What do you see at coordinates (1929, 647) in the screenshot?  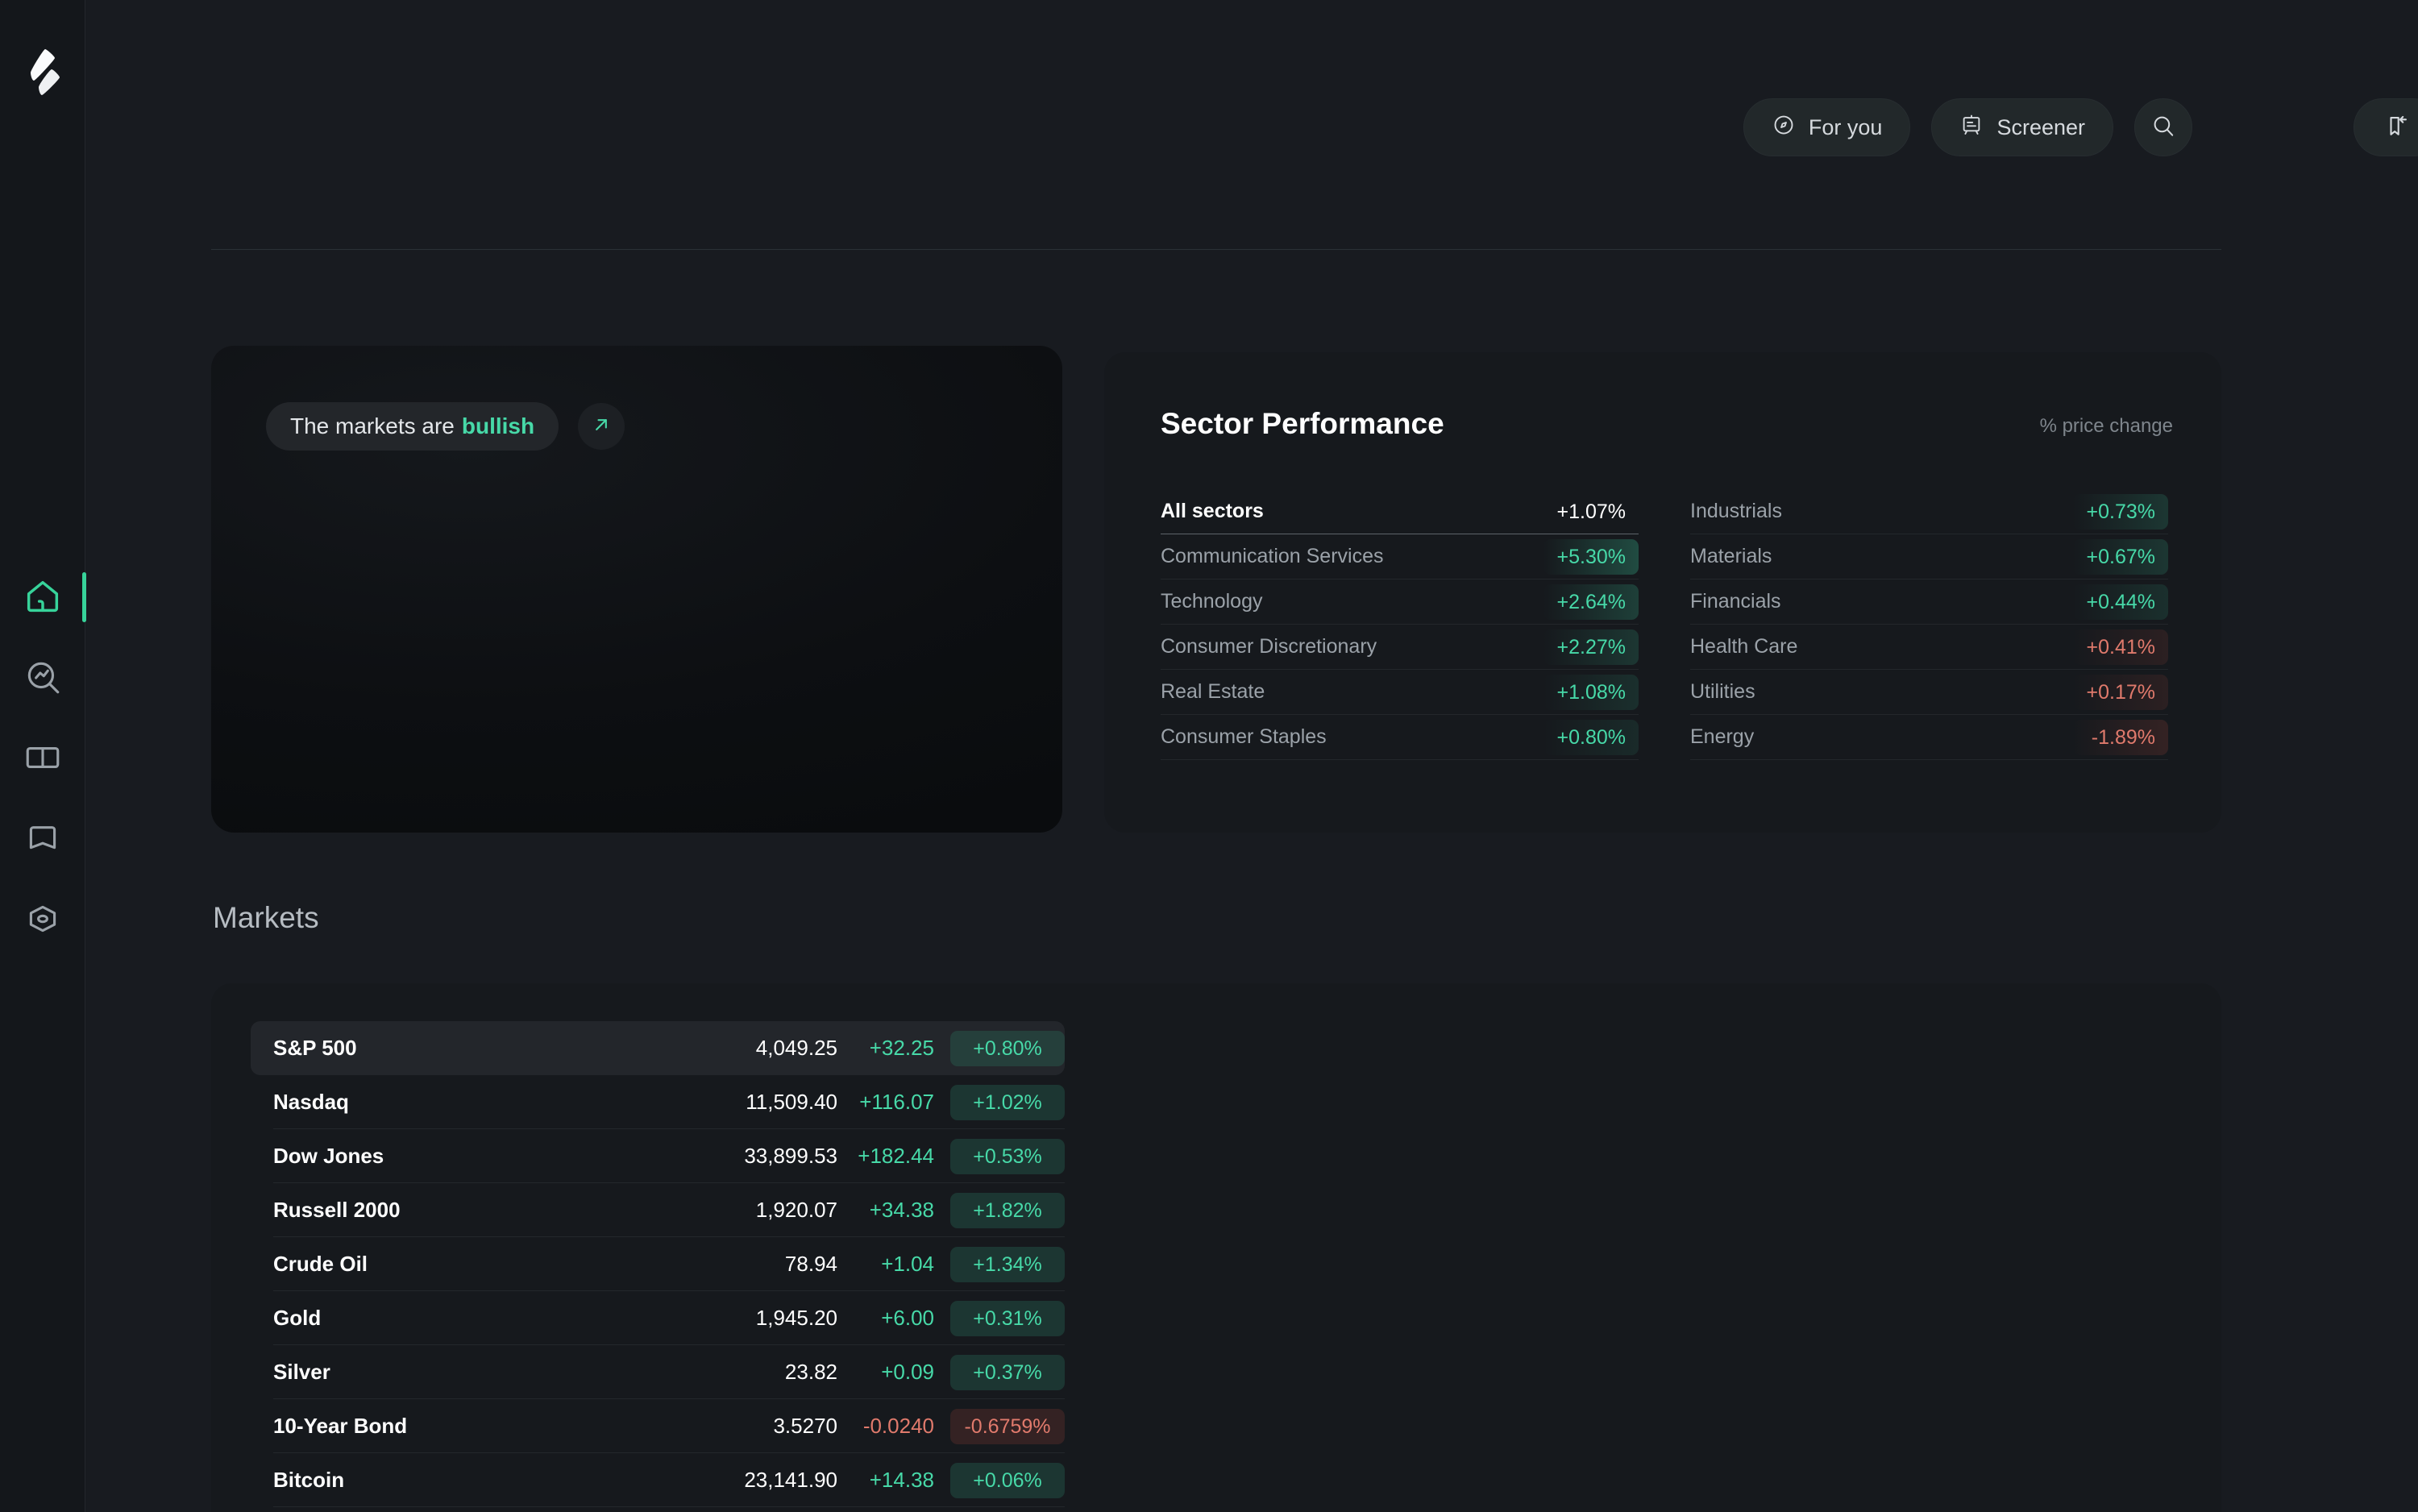 I see `sector-row: Health Care +0.41%` at bounding box center [1929, 647].